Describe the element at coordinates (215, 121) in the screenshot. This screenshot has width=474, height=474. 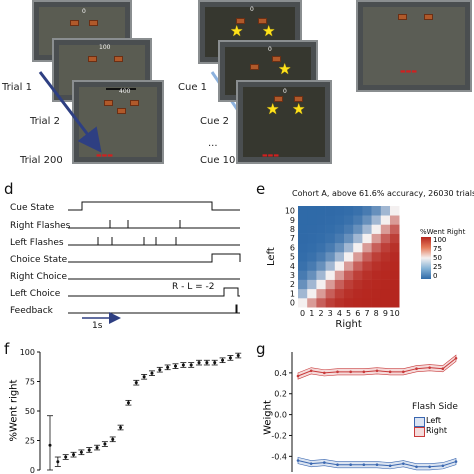
I see `cue-label: Cue 2` at that location.